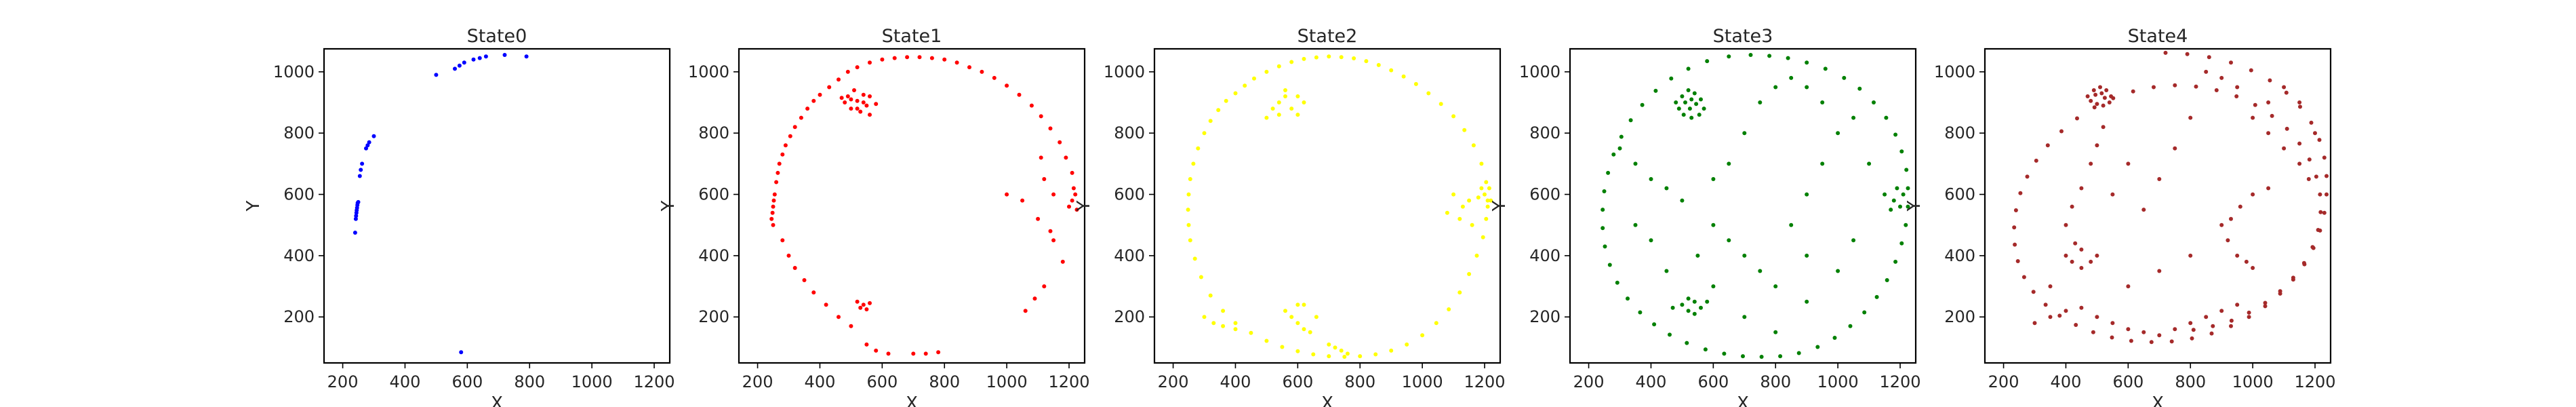 This screenshot has height=407, width=2576. What do you see at coordinates (2253, 381) in the screenshot?
I see `x-tick-label: 1000` at bounding box center [2253, 381].